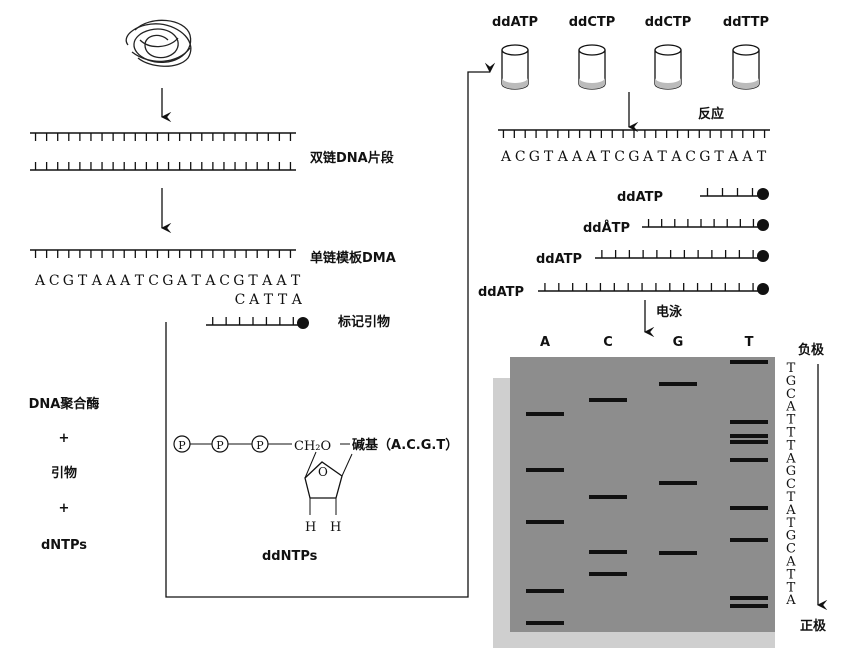 The height and width of the screenshot is (663, 842). What do you see at coordinates (640, 197) in the screenshot?
I see `fragment-label: ddATP` at bounding box center [640, 197].